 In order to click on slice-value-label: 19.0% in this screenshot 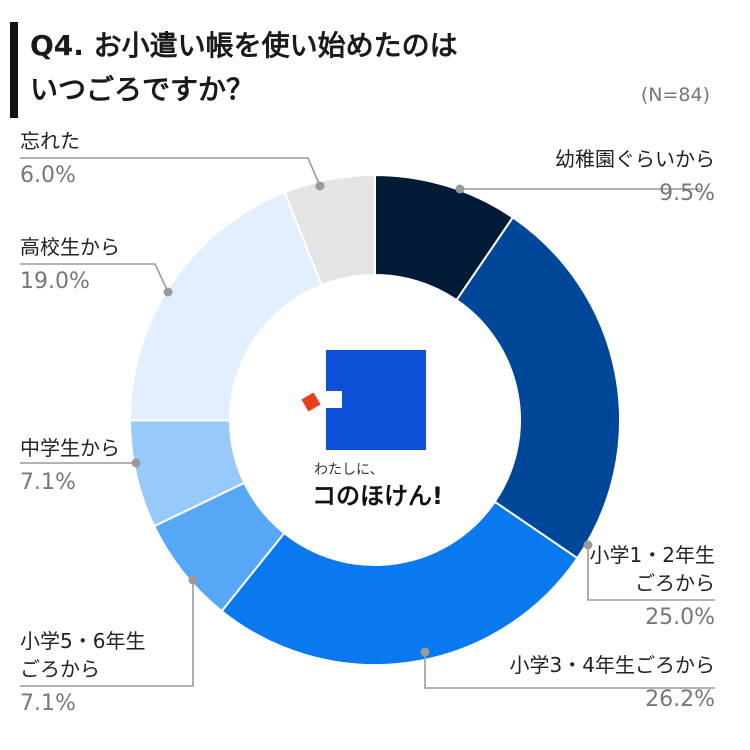, I will do `click(55, 281)`.